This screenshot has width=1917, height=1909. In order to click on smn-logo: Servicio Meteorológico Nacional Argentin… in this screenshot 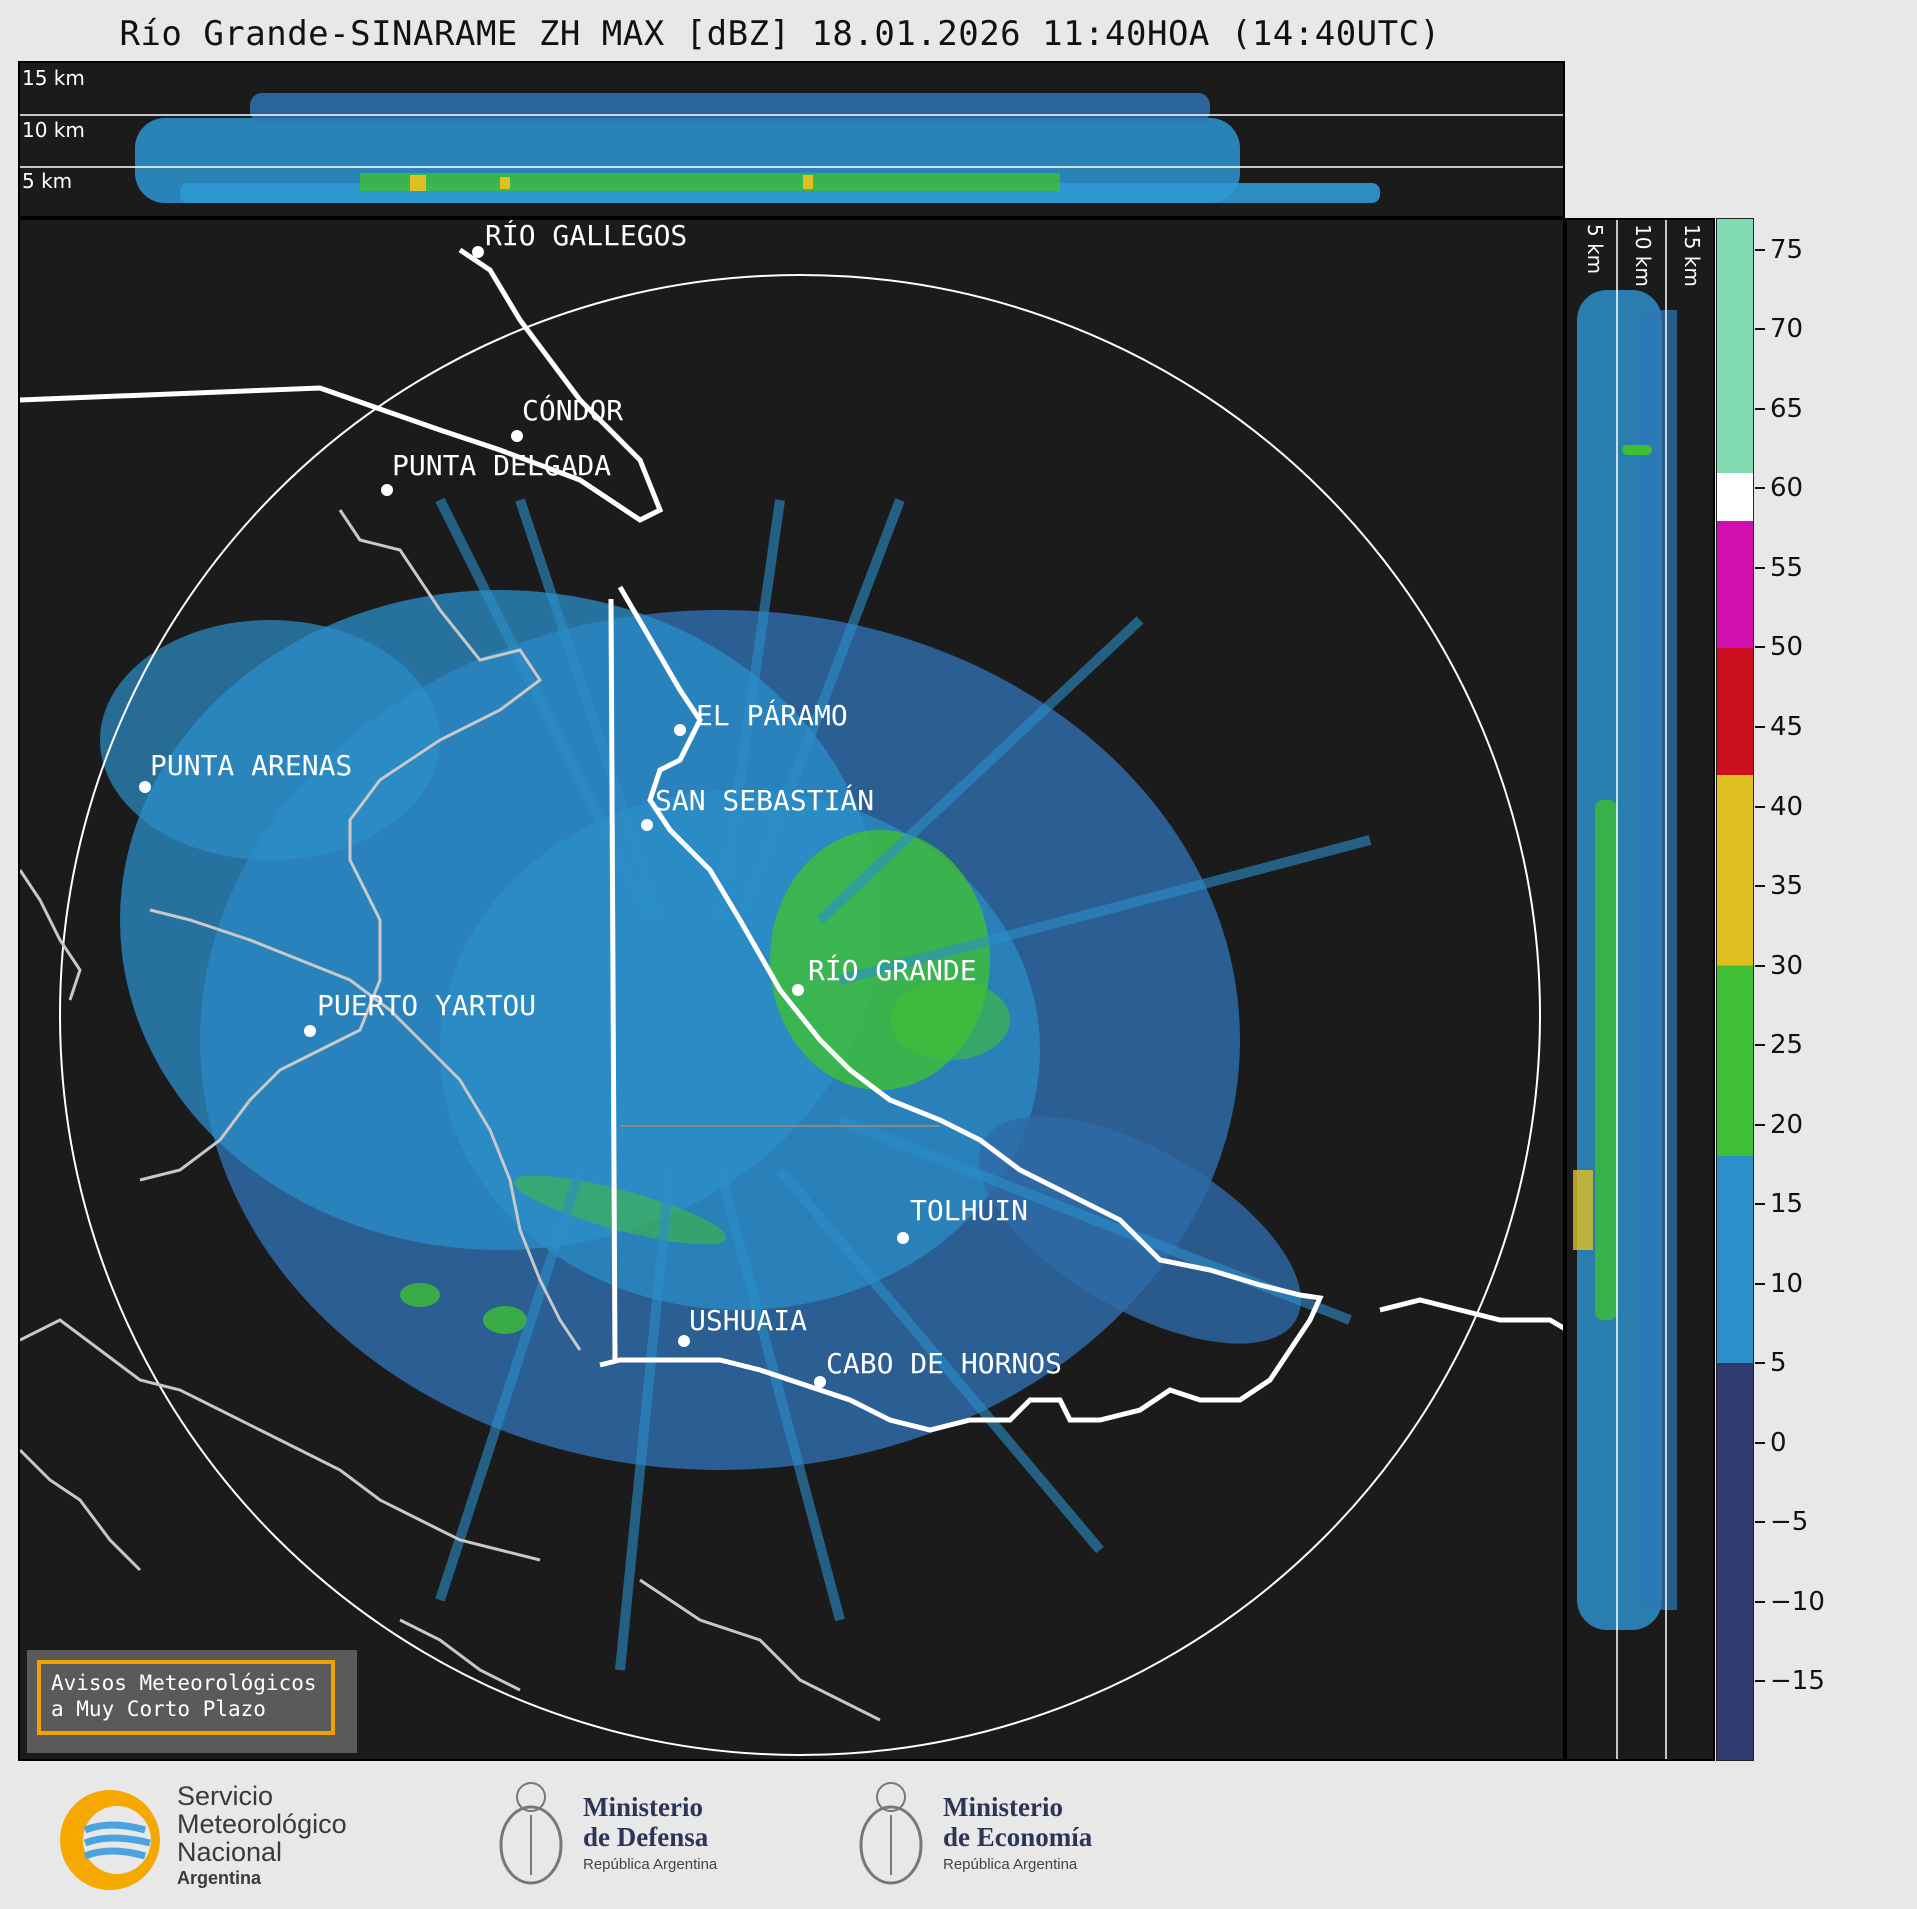, I will do `click(225, 1835)`.